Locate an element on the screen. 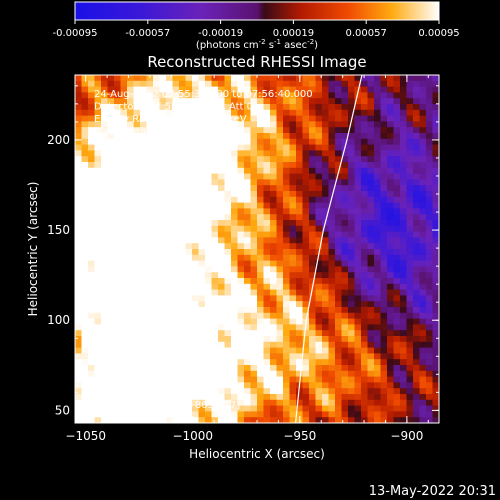 This screenshot has width=500, height=500. colorbar is located at coordinates (257, 11).